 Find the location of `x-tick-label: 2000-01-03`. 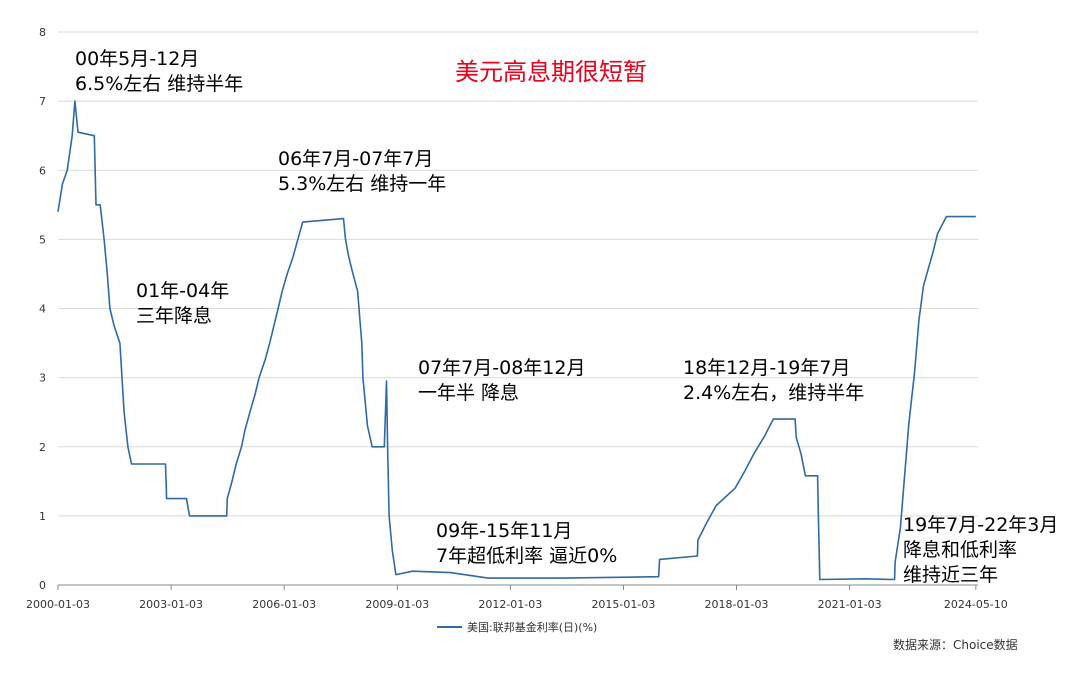

x-tick-label: 2000-01-03 is located at coordinates (58, 604).